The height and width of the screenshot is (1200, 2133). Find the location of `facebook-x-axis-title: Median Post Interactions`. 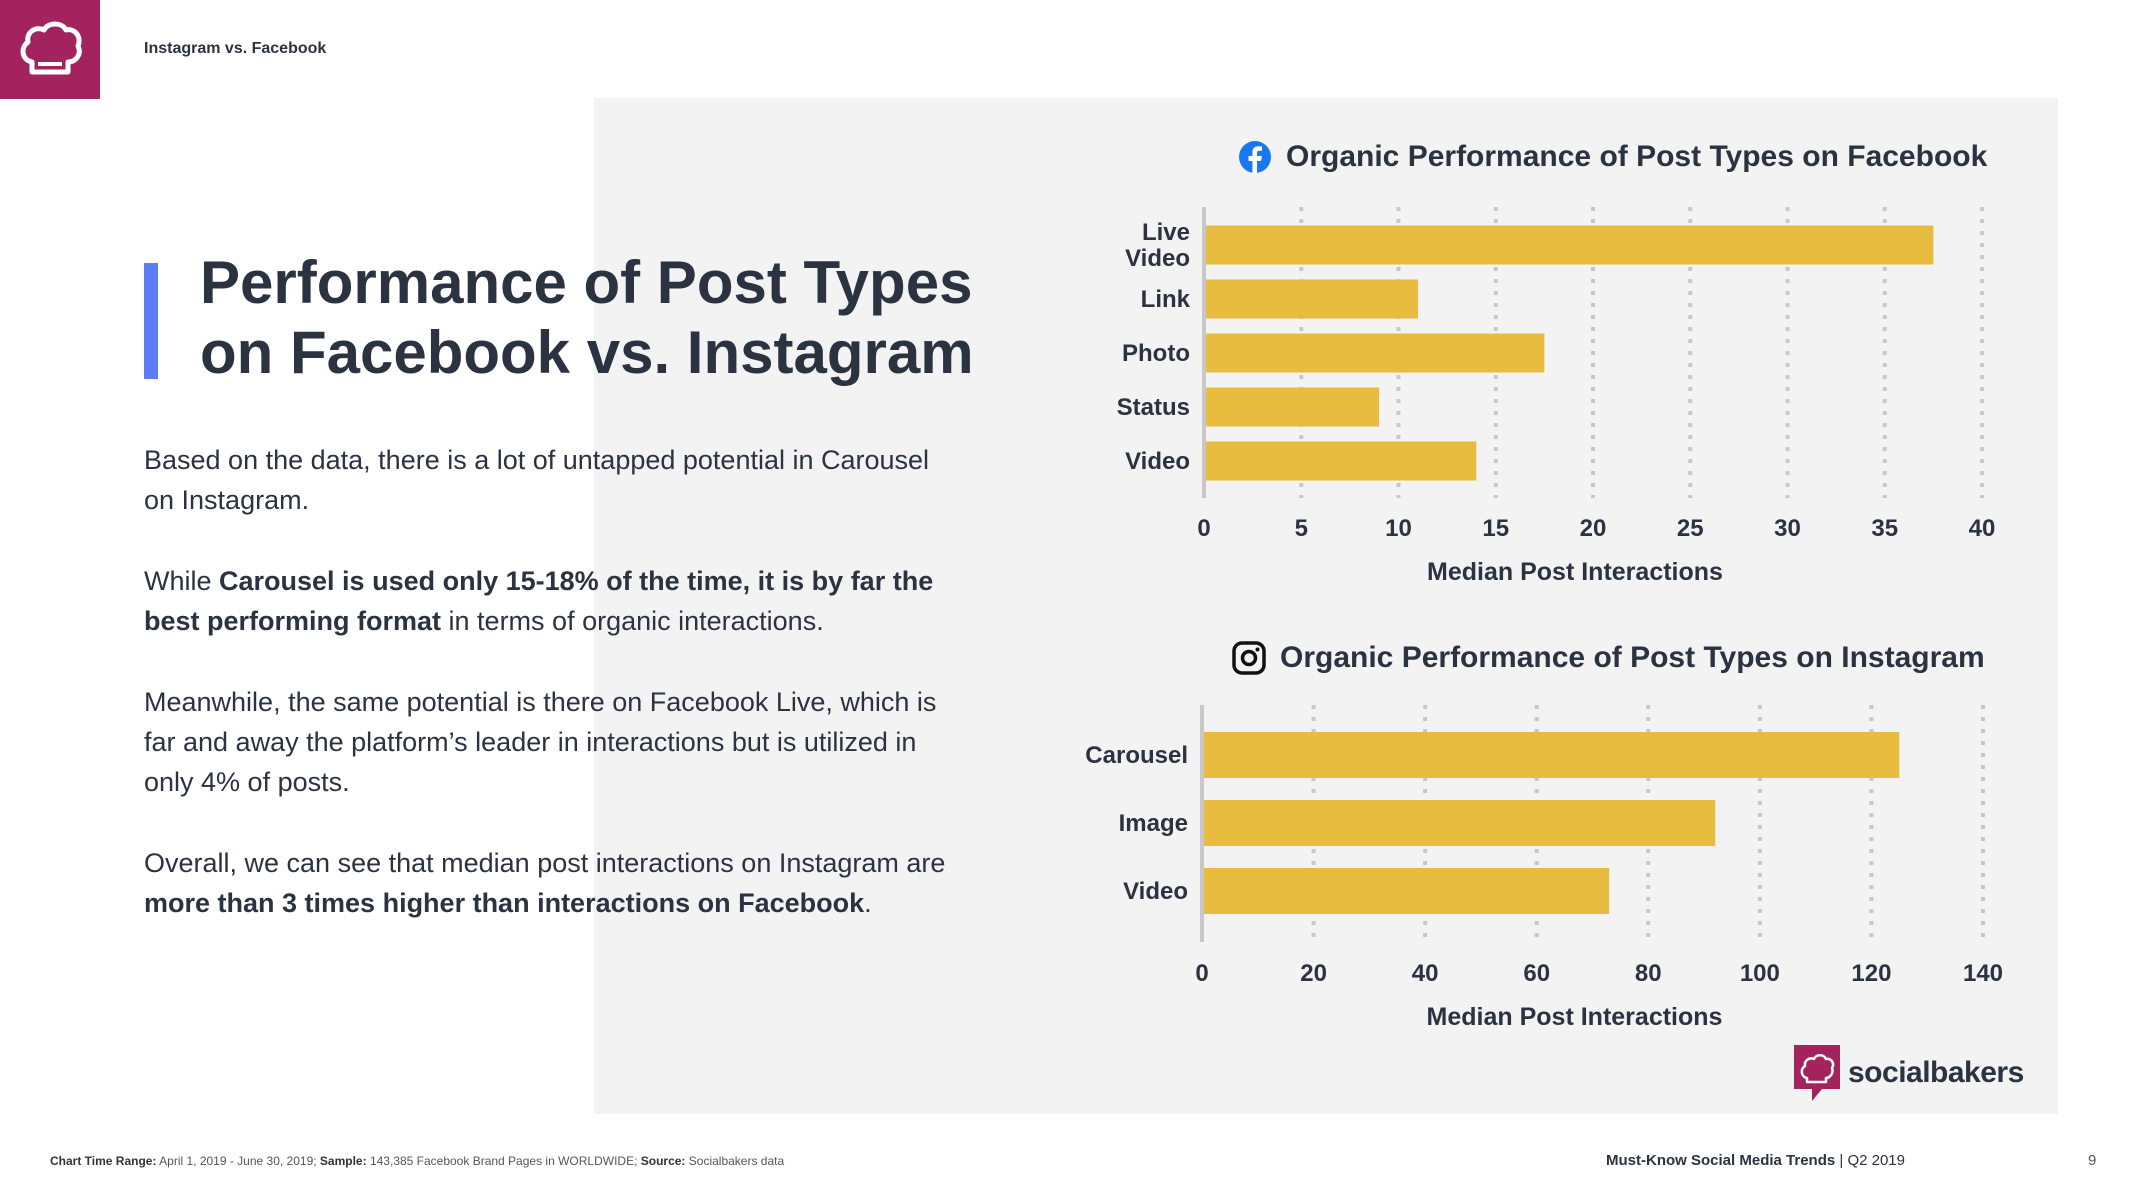

facebook-x-axis-title: Median Post Interactions is located at coordinates (1575, 572).